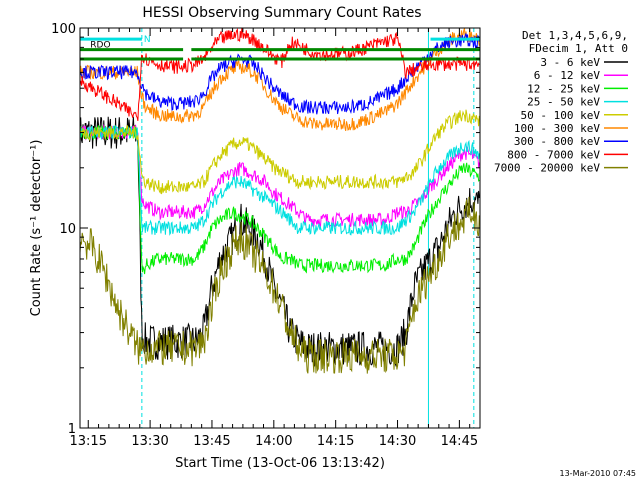 Image resolution: width=640 pixels, height=480 pixels. What do you see at coordinates (598, 473) in the screenshot?
I see `footer-date: 13-Mar-2010 07:45` at bounding box center [598, 473].